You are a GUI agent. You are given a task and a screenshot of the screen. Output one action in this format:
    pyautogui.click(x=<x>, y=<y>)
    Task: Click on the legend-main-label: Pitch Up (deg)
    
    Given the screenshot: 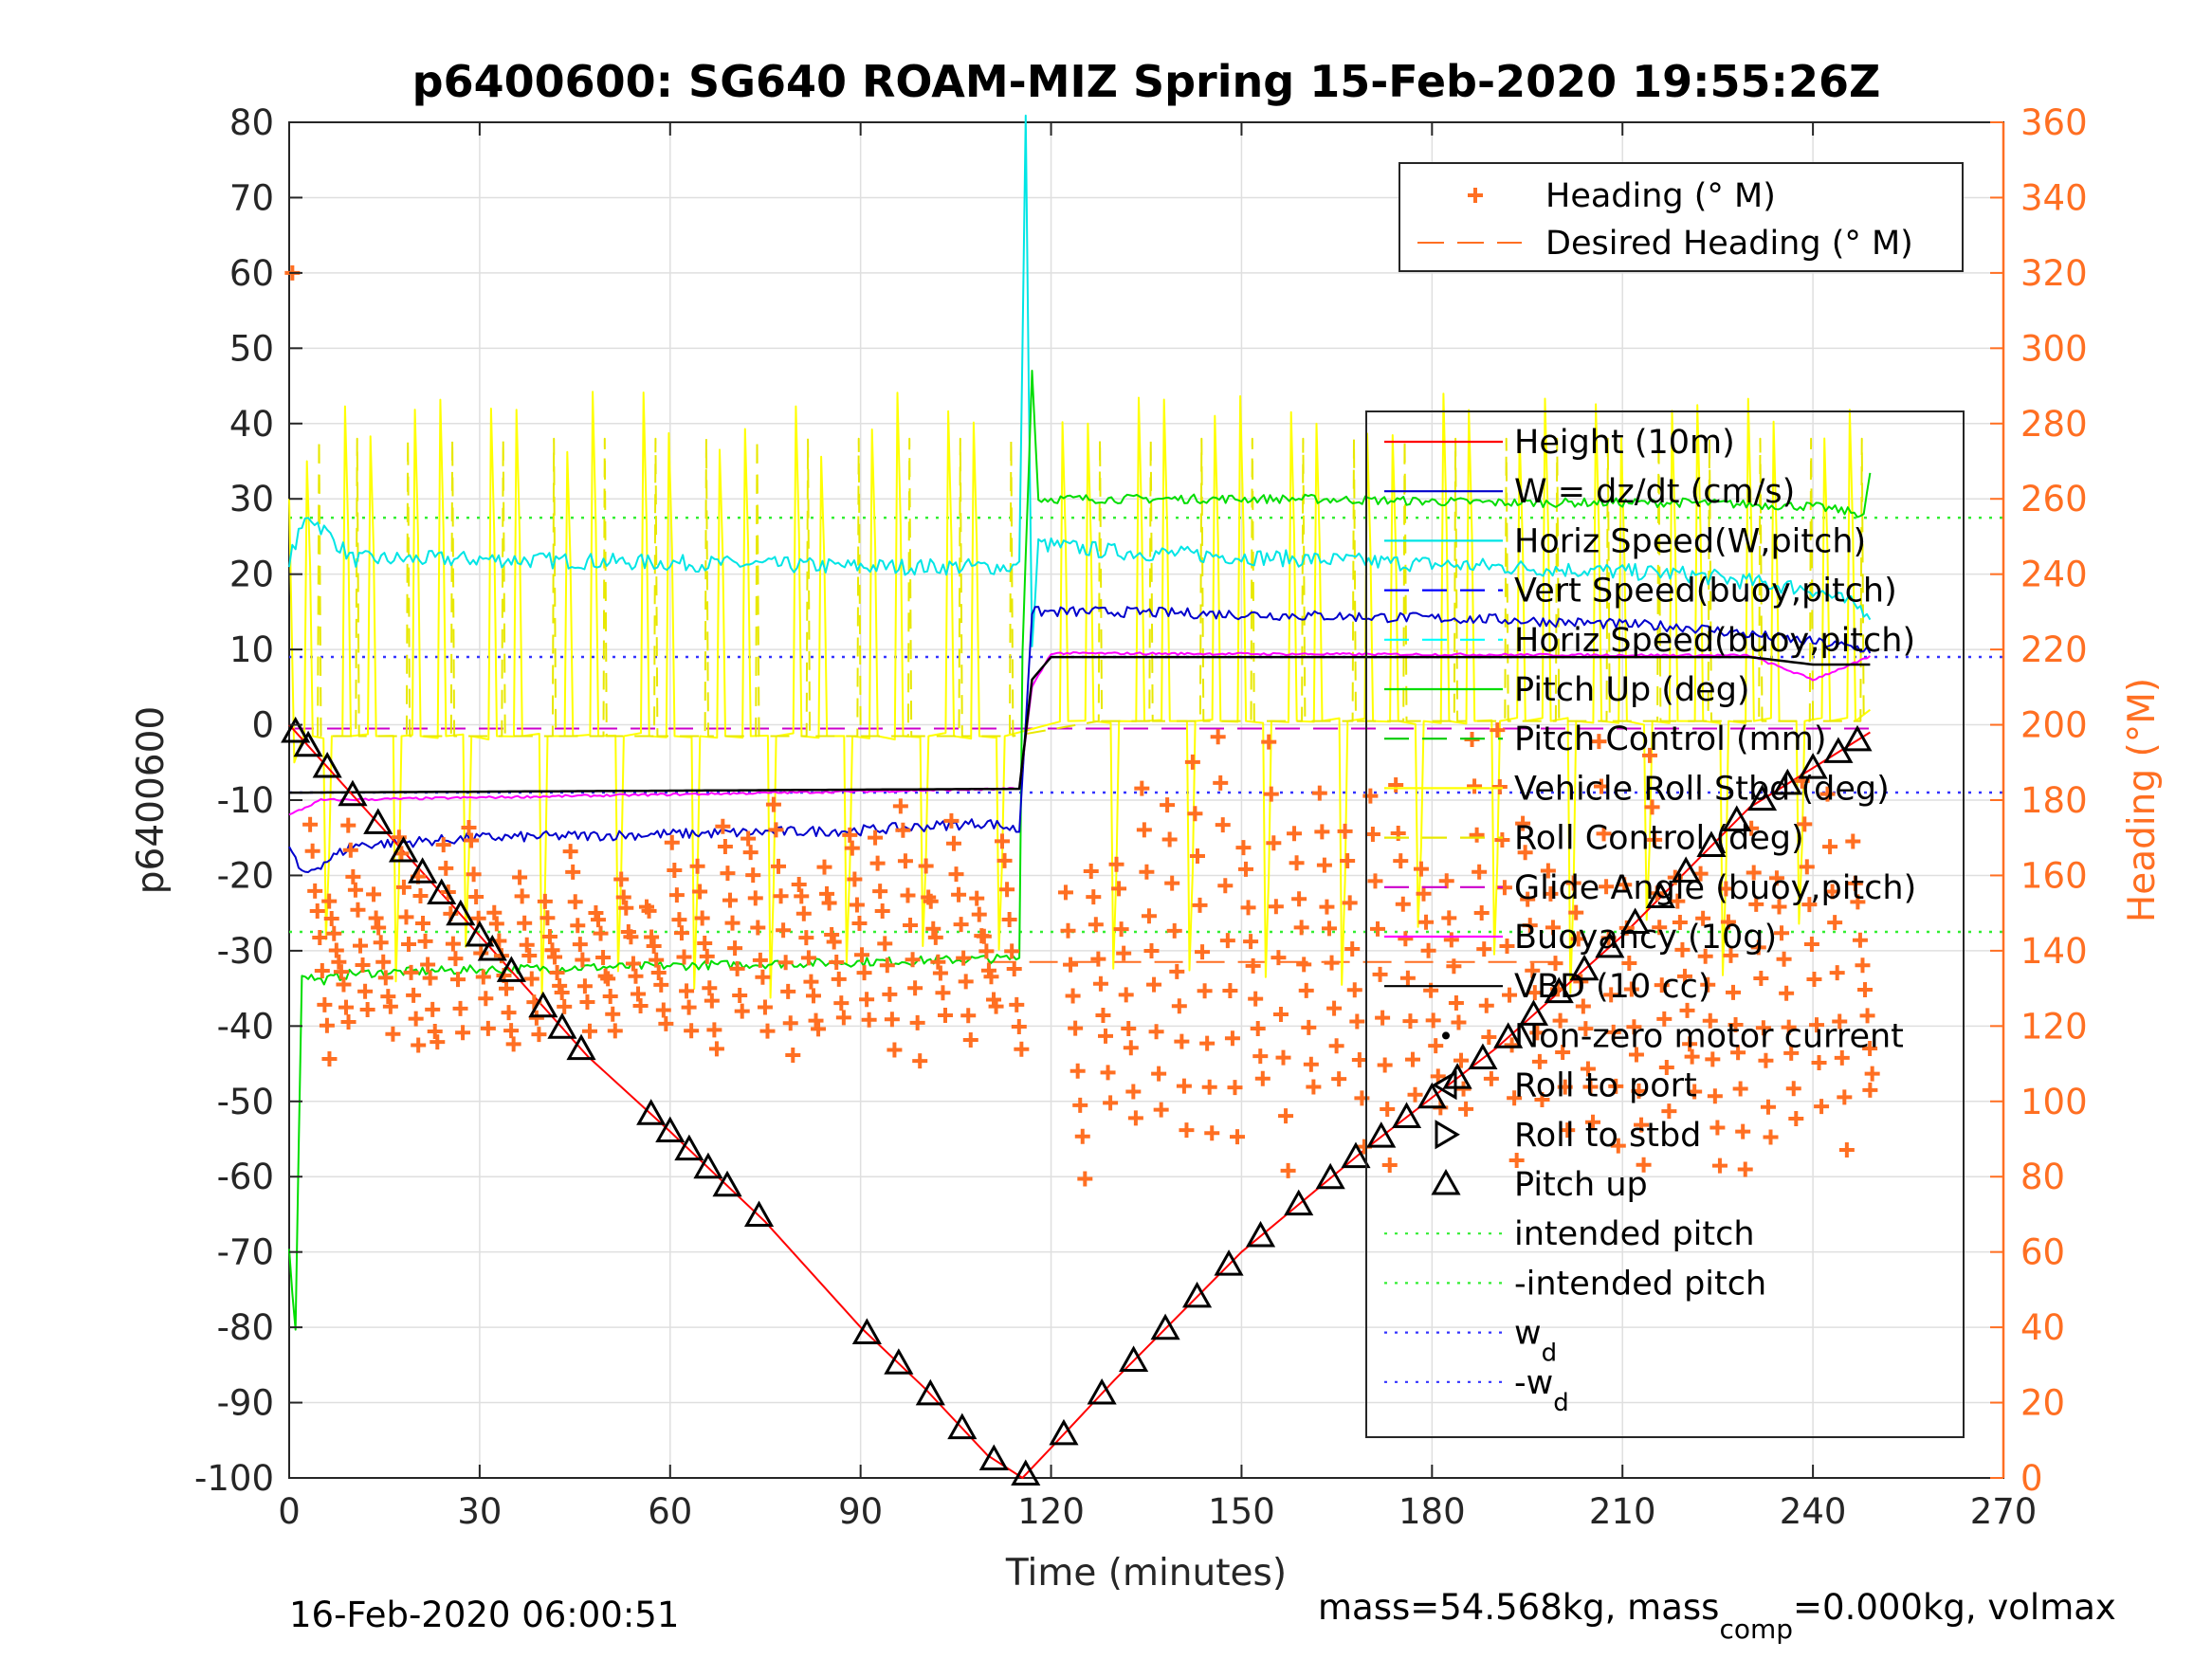 What is the action you would take?
    pyautogui.click(x=1632, y=690)
    